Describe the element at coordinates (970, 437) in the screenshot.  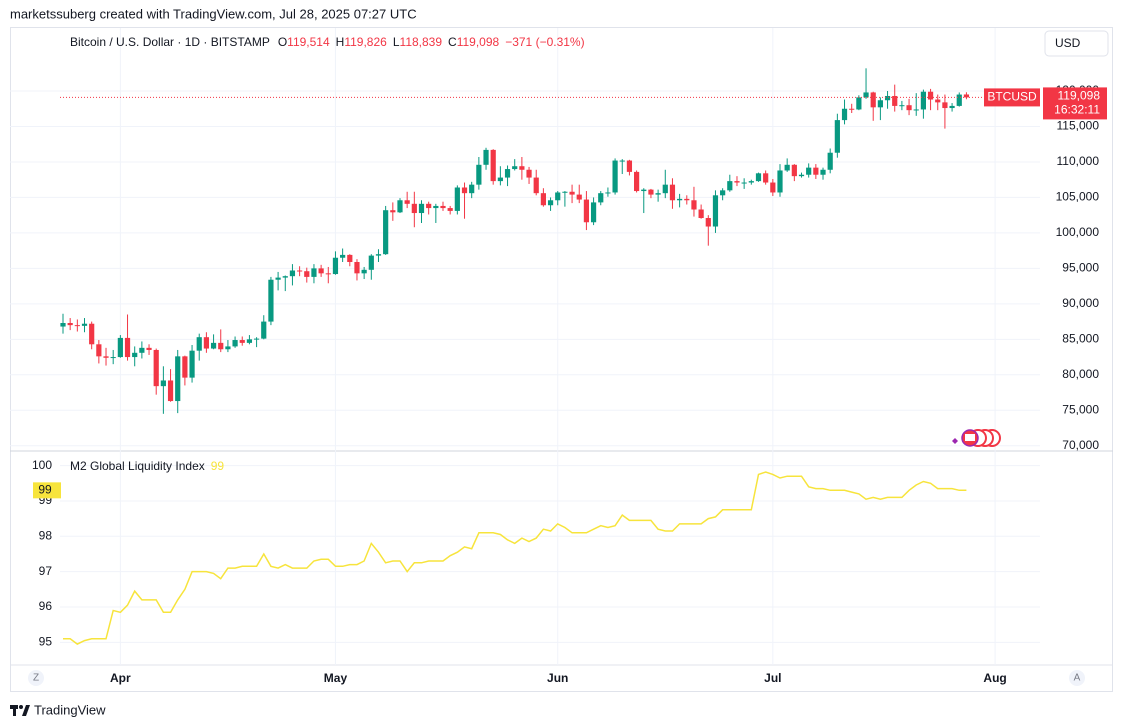
I see `flag` at that location.